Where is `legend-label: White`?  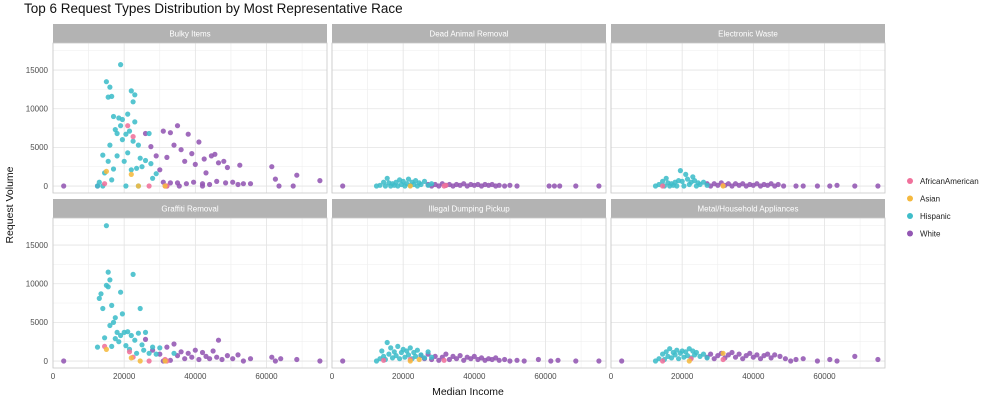 legend-label: White is located at coordinates (930, 234).